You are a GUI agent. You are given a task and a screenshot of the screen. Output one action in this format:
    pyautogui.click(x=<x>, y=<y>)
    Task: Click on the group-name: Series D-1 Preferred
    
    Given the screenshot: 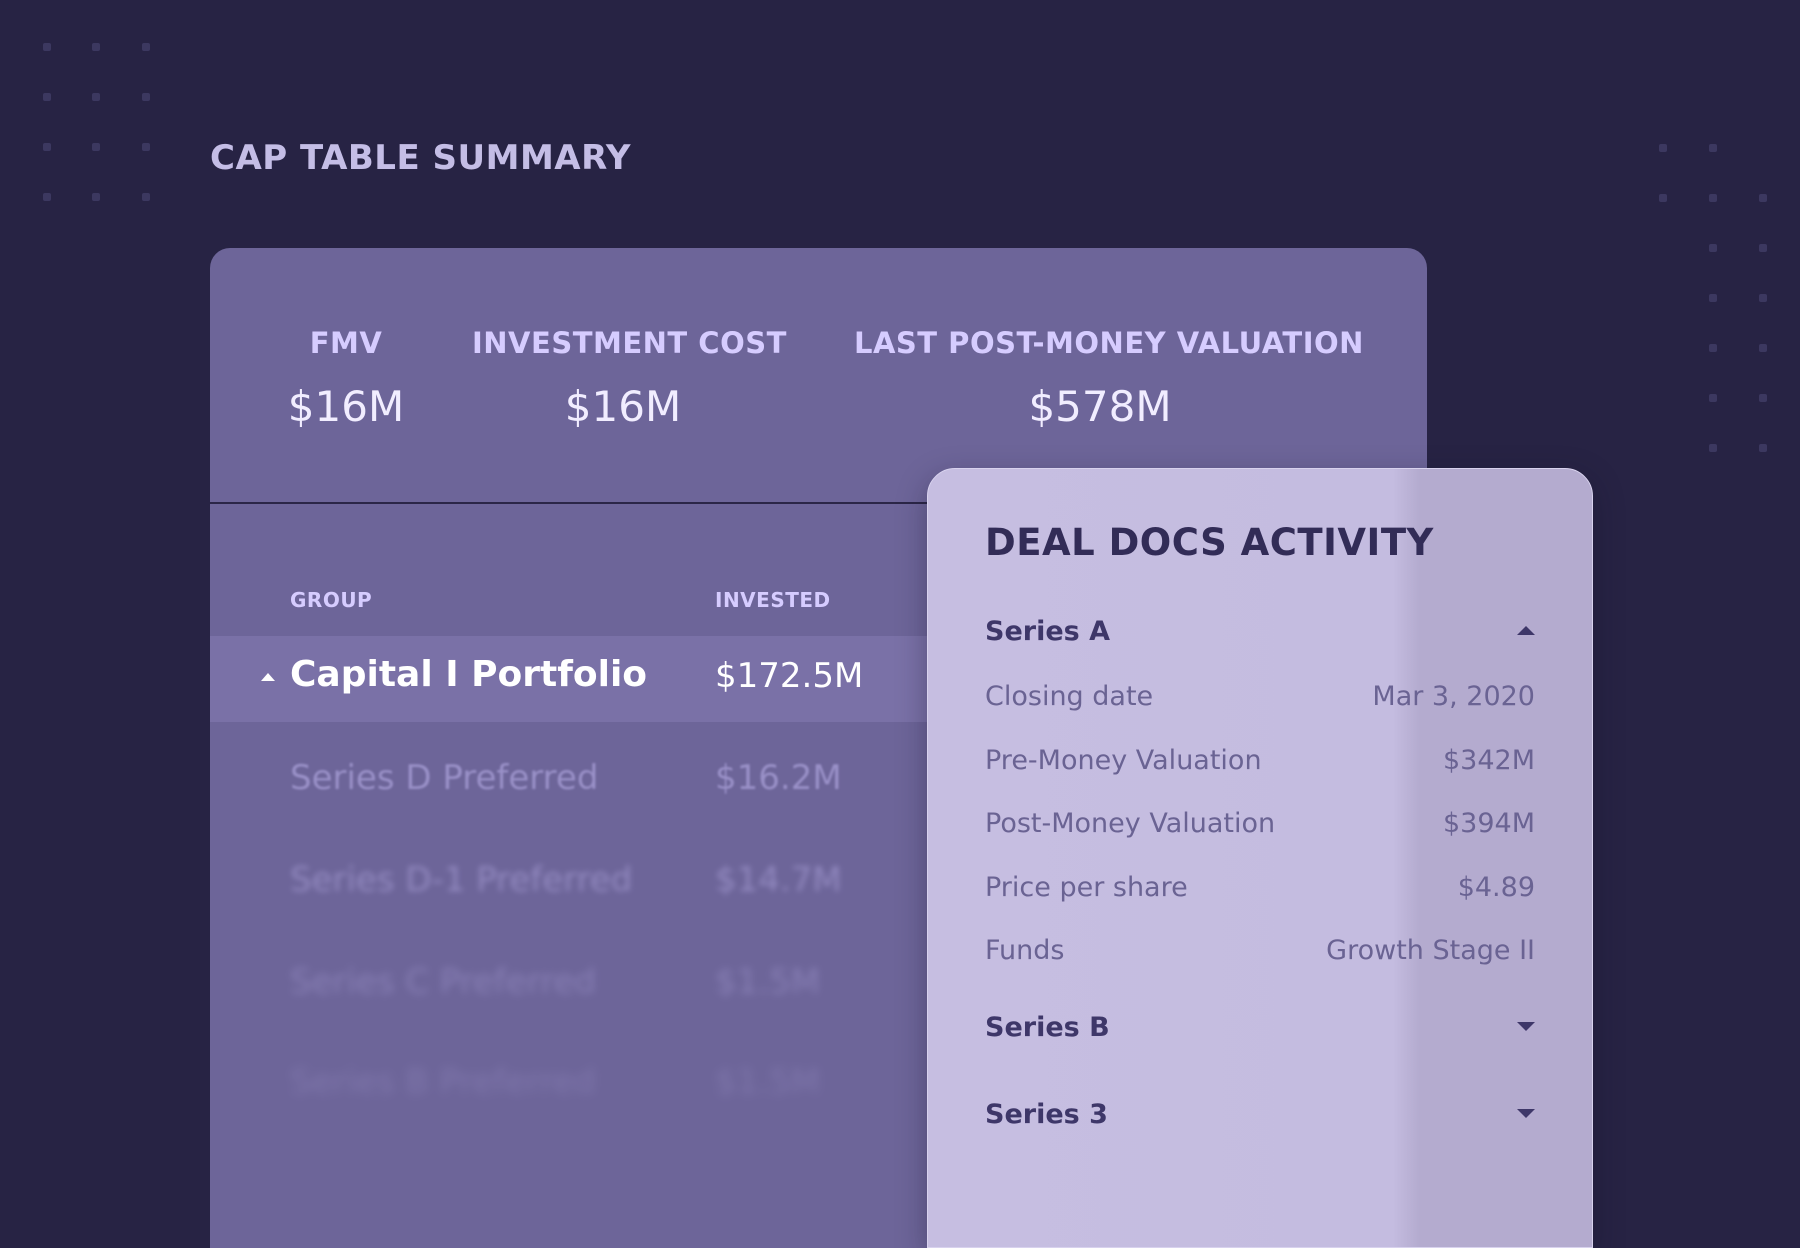 What is the action you would take?
    pyautogui.click(x=461, y=880)
    